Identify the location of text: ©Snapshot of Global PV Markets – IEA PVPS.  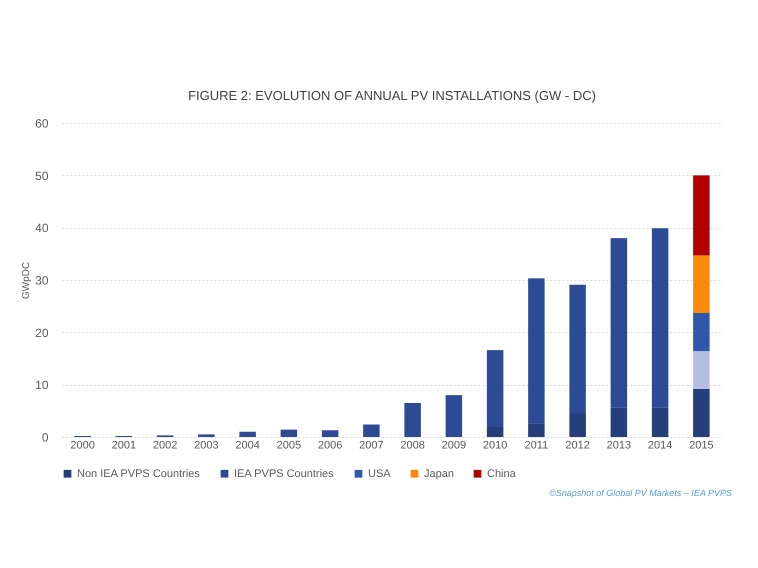
(640, 493).